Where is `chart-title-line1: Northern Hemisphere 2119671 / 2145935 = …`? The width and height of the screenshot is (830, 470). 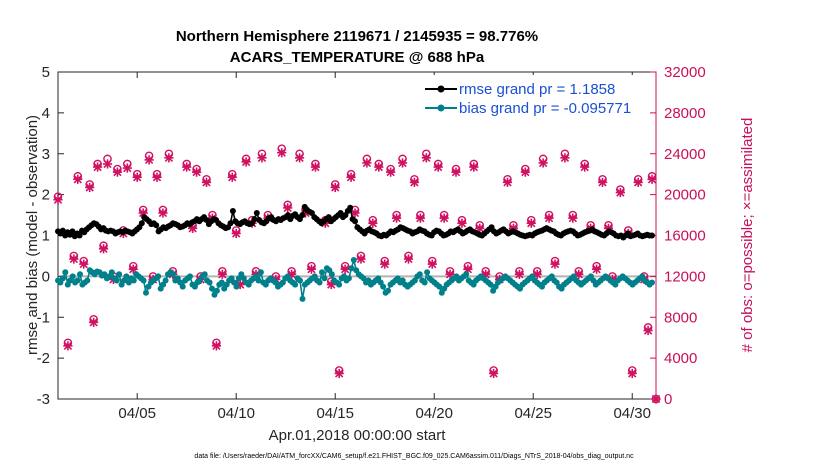
chart-title-line1: Northern Hemisphere 2119671 / 2145935 = … is located at coordinates (357, 36).